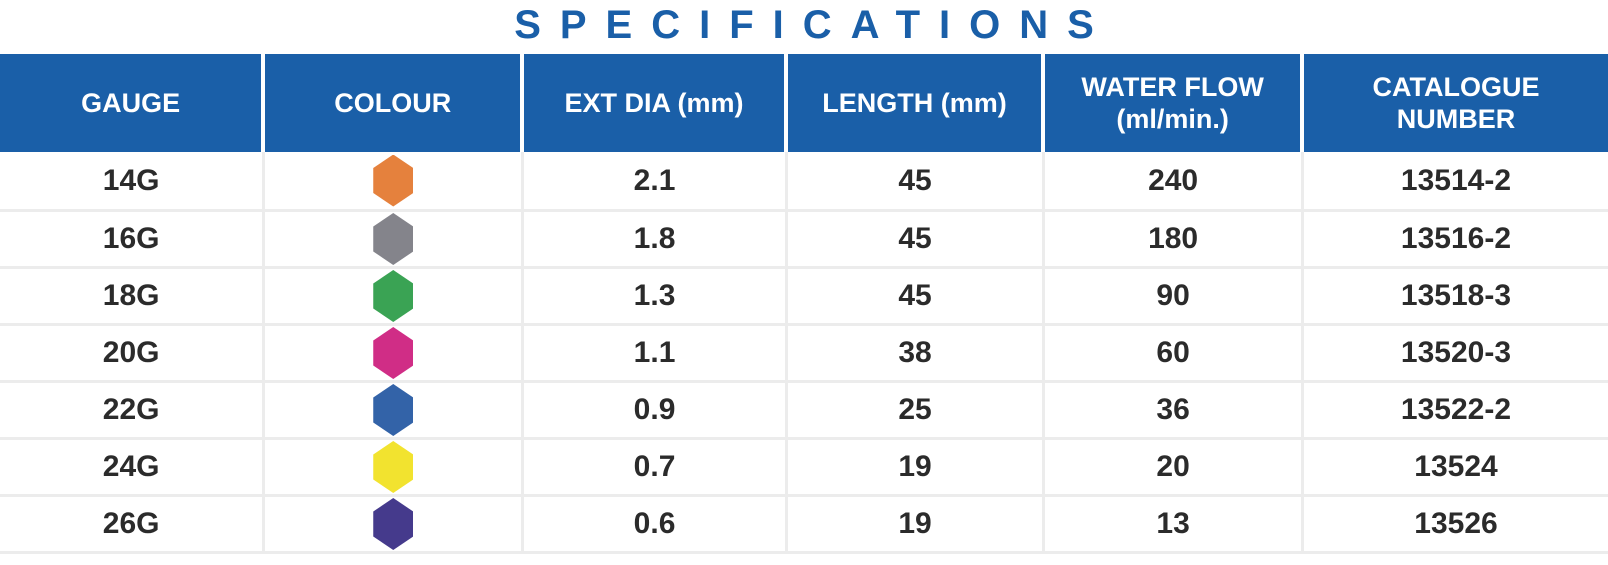 This screenshot has height=565, width=1608. Describe the element at coordinates (1175, 467) in the screenshot. I see `water-flow-cell: 20` at that location.